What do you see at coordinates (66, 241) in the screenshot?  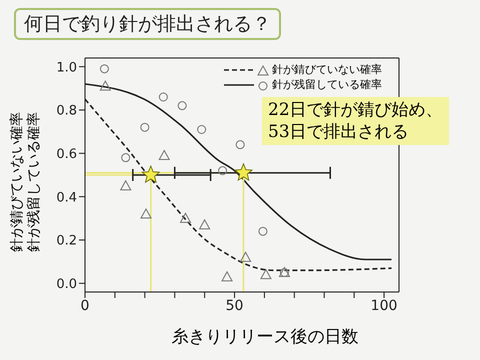 I see `y-tick-label: 0.2` at bounding box center [66, 241].